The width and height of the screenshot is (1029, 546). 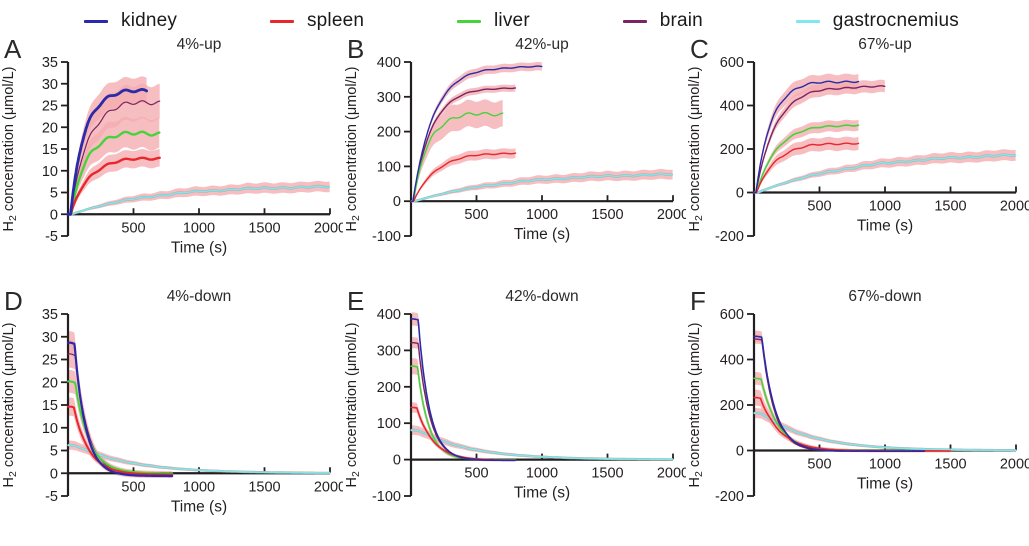 What do you see at coordinates (13, 49) in the screenshot?
I see `panel-letter-A: A` at bounding box center [13, 49].